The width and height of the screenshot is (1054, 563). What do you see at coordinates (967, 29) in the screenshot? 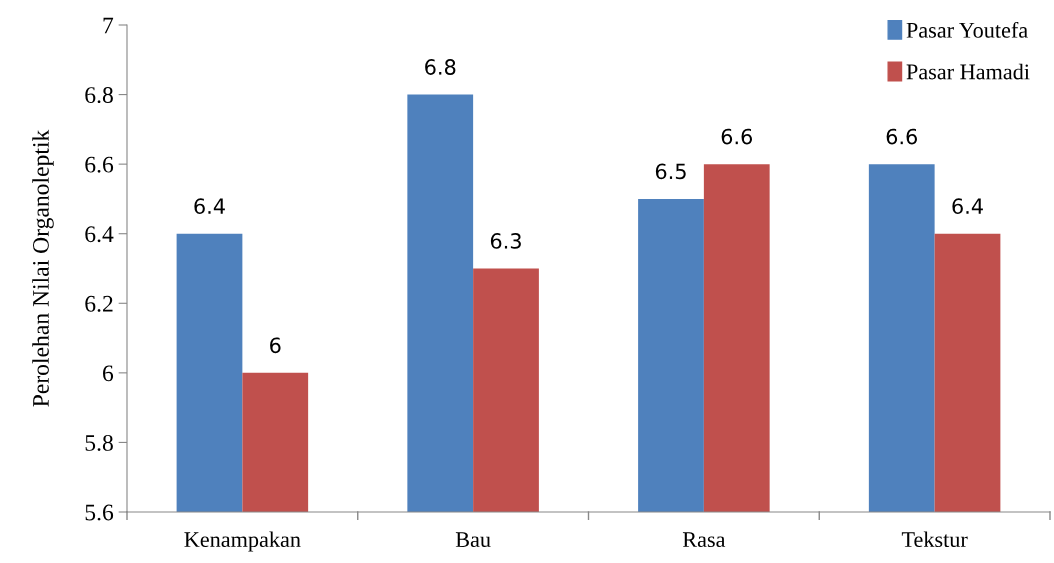
I see `legend-label: Pasar Youtefa` at bounding box center [967, 29].